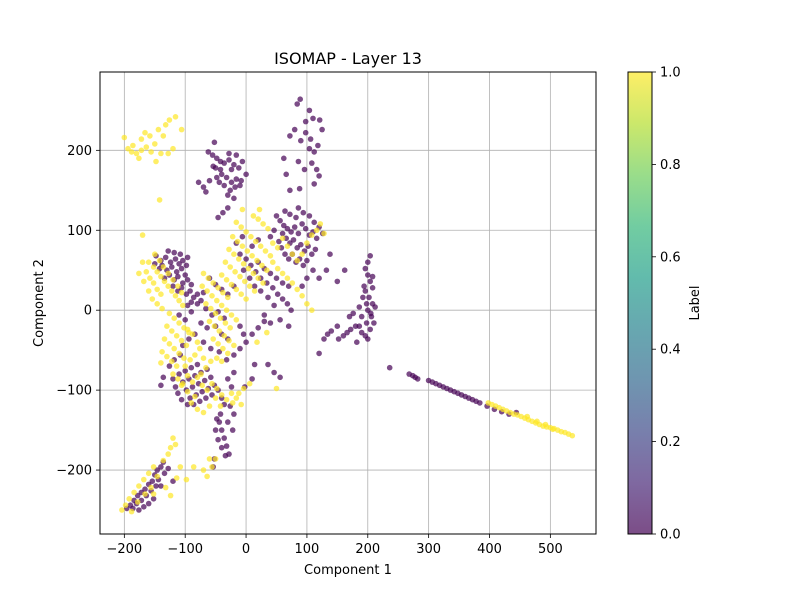 The height and width of the screenshot is (600, 800). Describe the element at coordinates (246, 549) in the screenshot. I see `x-tick-label: 0` at that location.